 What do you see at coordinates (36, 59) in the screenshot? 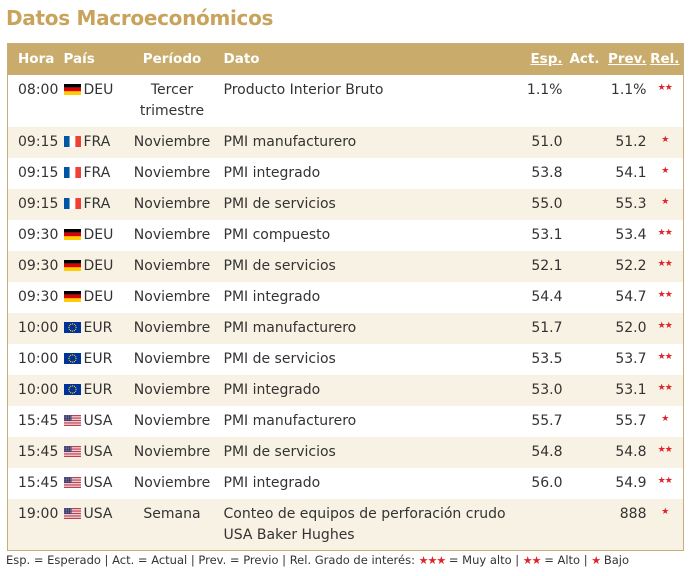
I see `header-hora: Hora` at bounding box center [36, 59].